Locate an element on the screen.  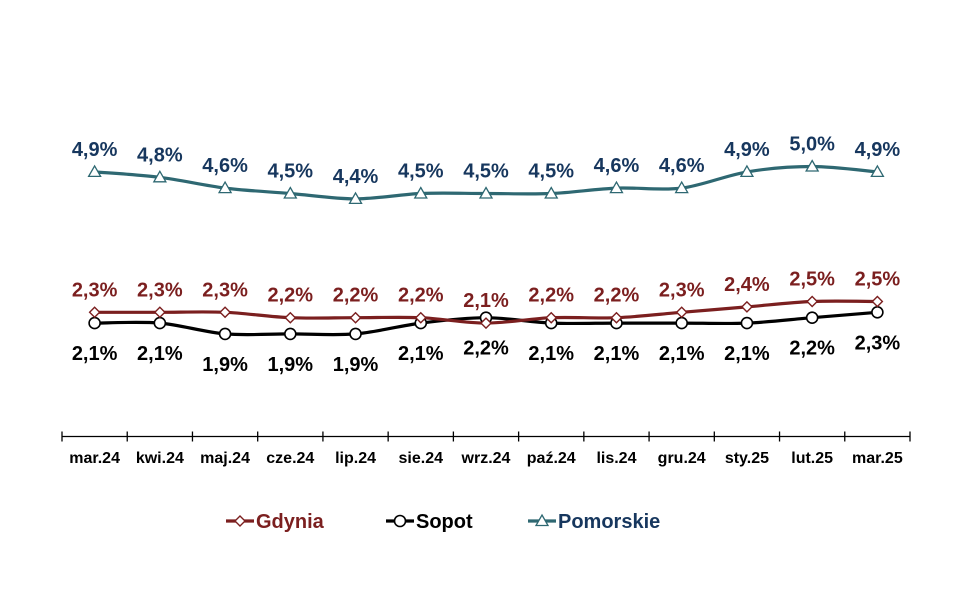
x-tick-label: wrz.24 is located at coordinates (486, 458).